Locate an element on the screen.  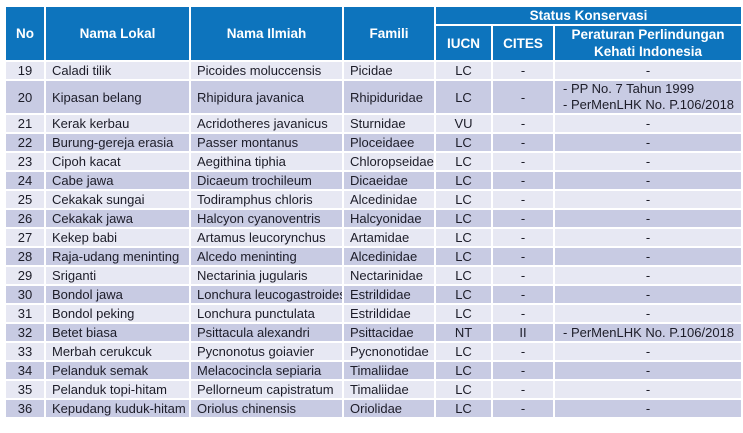
cell-no: 26 is located at coordinates (25, 218).